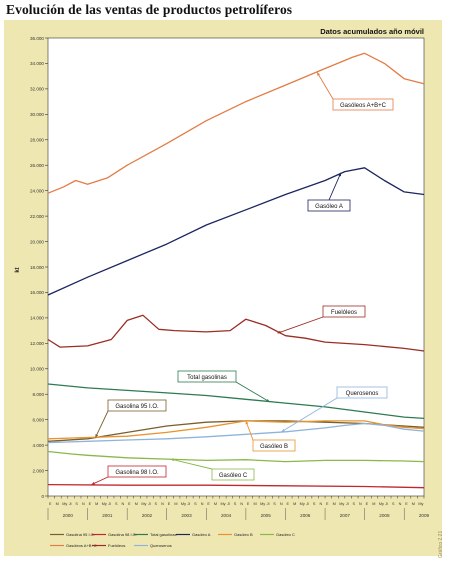  What do you see at coordinates (37, 318) in the screenshot?
I see `y-tick-label: 14.000` at bounding box center [37, 318].